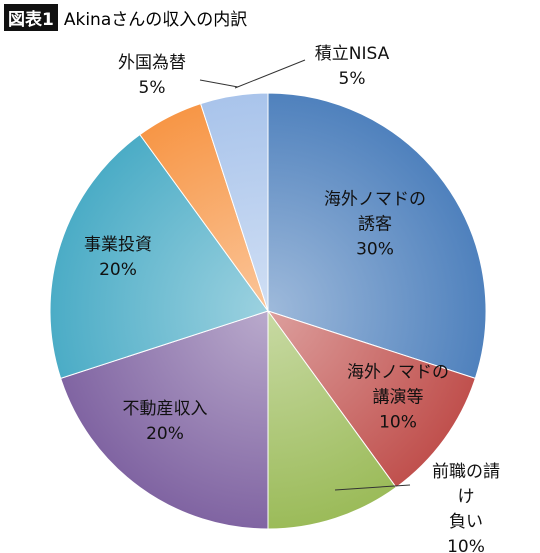  I want to click on category-label: 前職の請け 負い, so click(466, 497).